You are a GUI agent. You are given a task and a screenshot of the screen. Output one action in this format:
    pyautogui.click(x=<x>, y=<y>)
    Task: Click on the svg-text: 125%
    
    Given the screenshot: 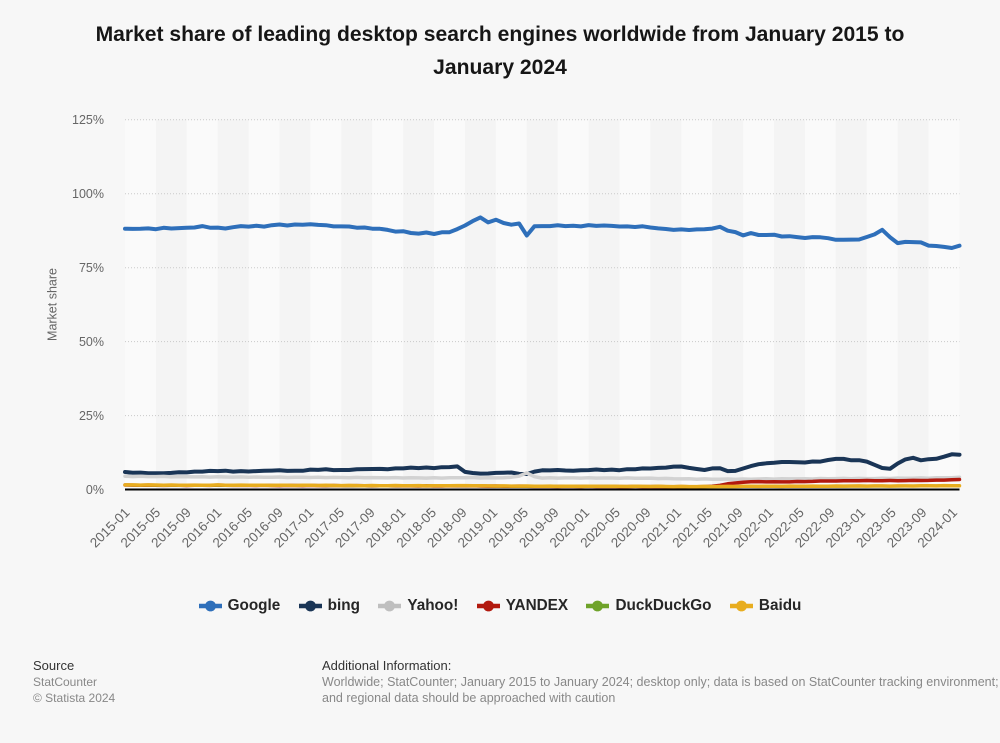 What is the action you would take?
    pyautogui.click(x=88, y=120)
    